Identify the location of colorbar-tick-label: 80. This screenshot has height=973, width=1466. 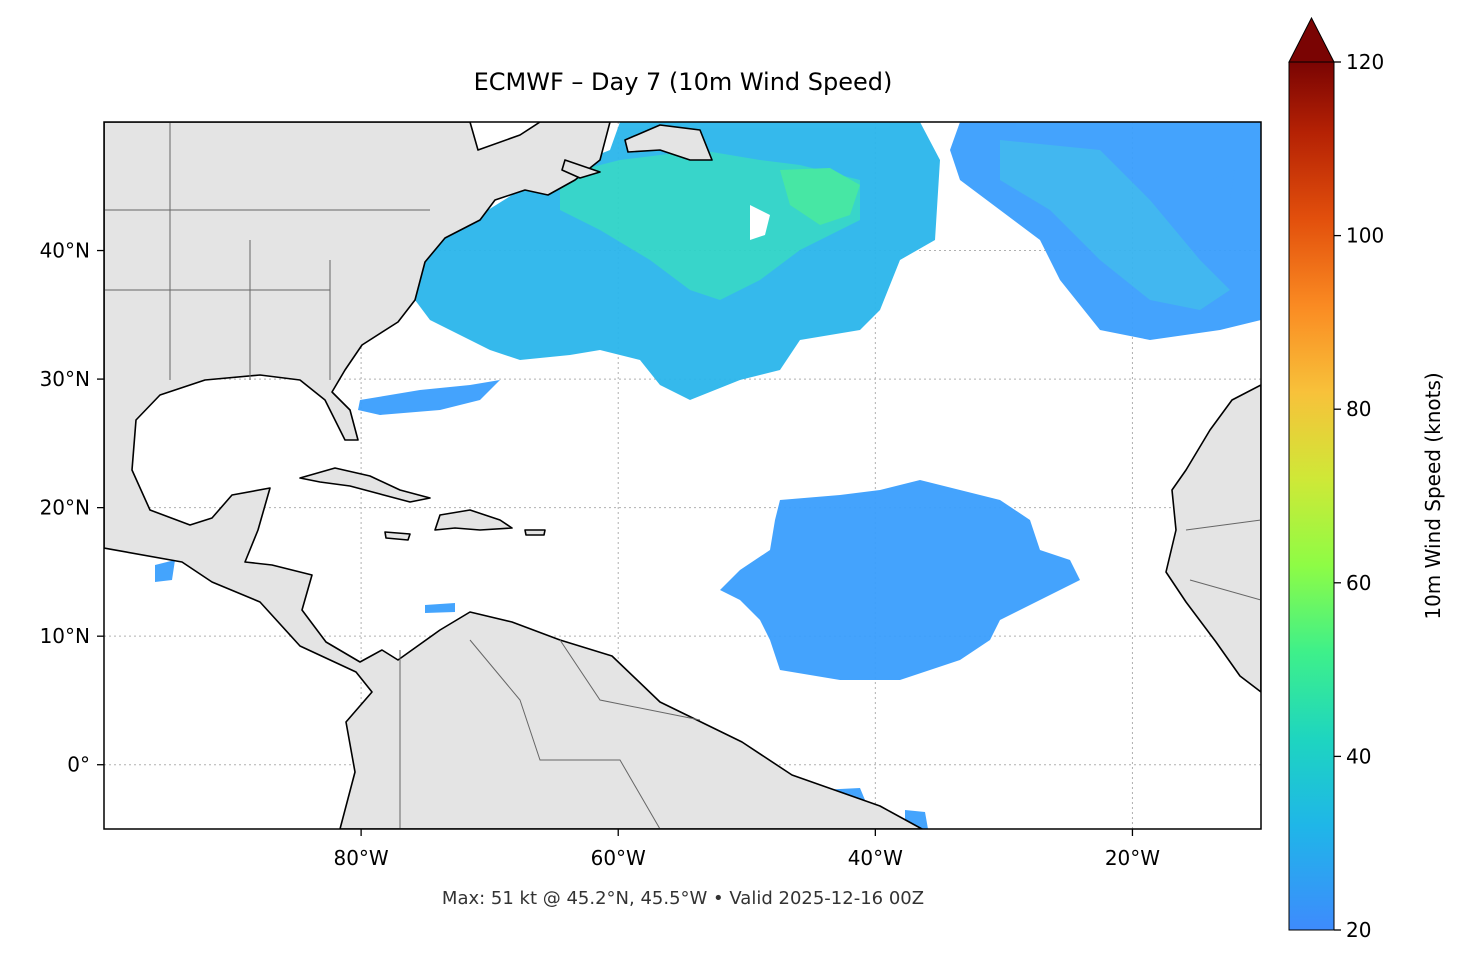
(1358, 409).